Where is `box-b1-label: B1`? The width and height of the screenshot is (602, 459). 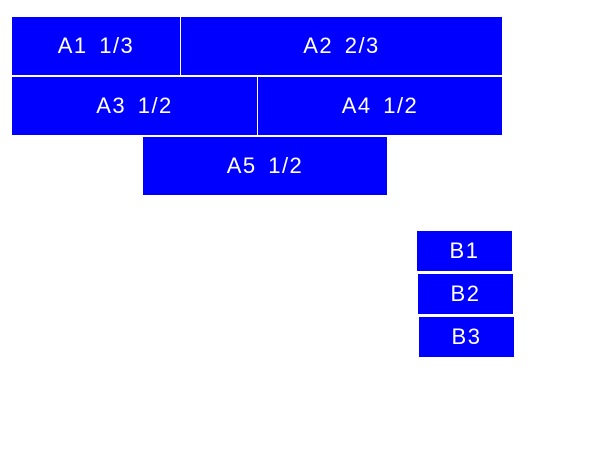 box-b1-label: B1 is located at coordinates (464, 250).